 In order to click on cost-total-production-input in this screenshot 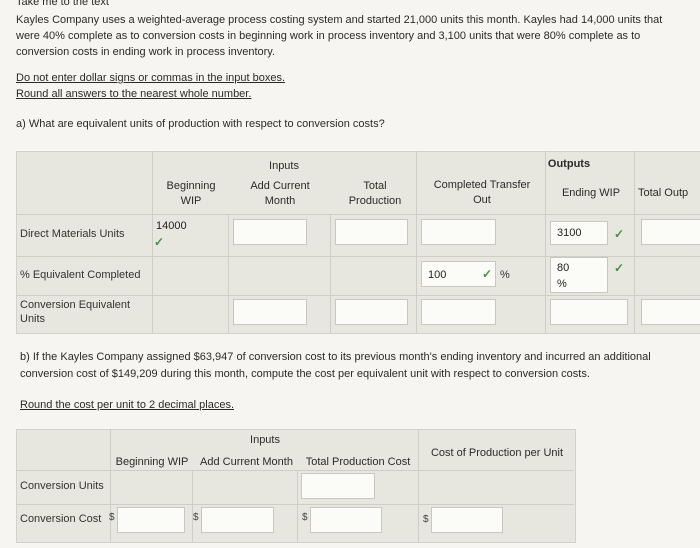, I will do `click(346, 520)`.